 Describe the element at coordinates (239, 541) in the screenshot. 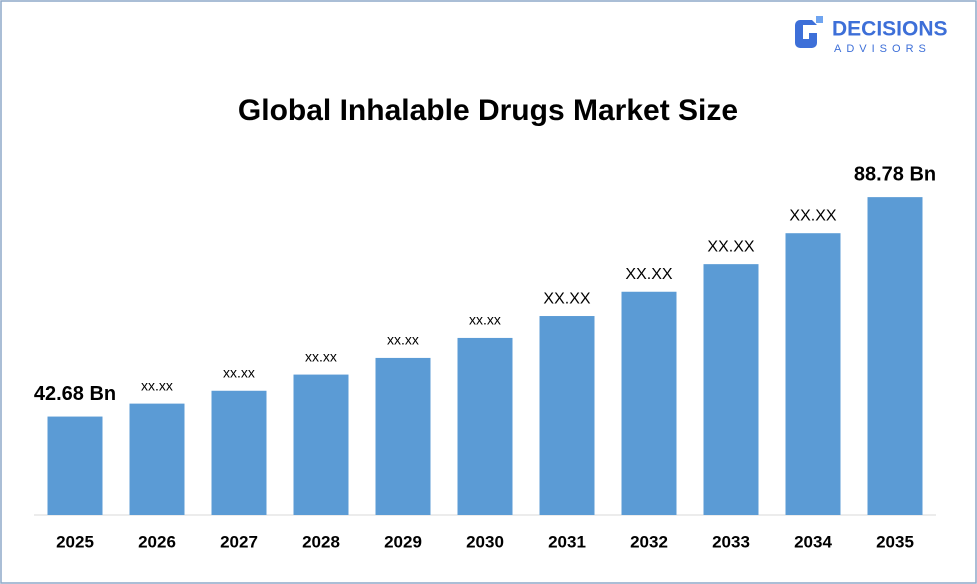

I see `x-tick-label: 2027` at that location.